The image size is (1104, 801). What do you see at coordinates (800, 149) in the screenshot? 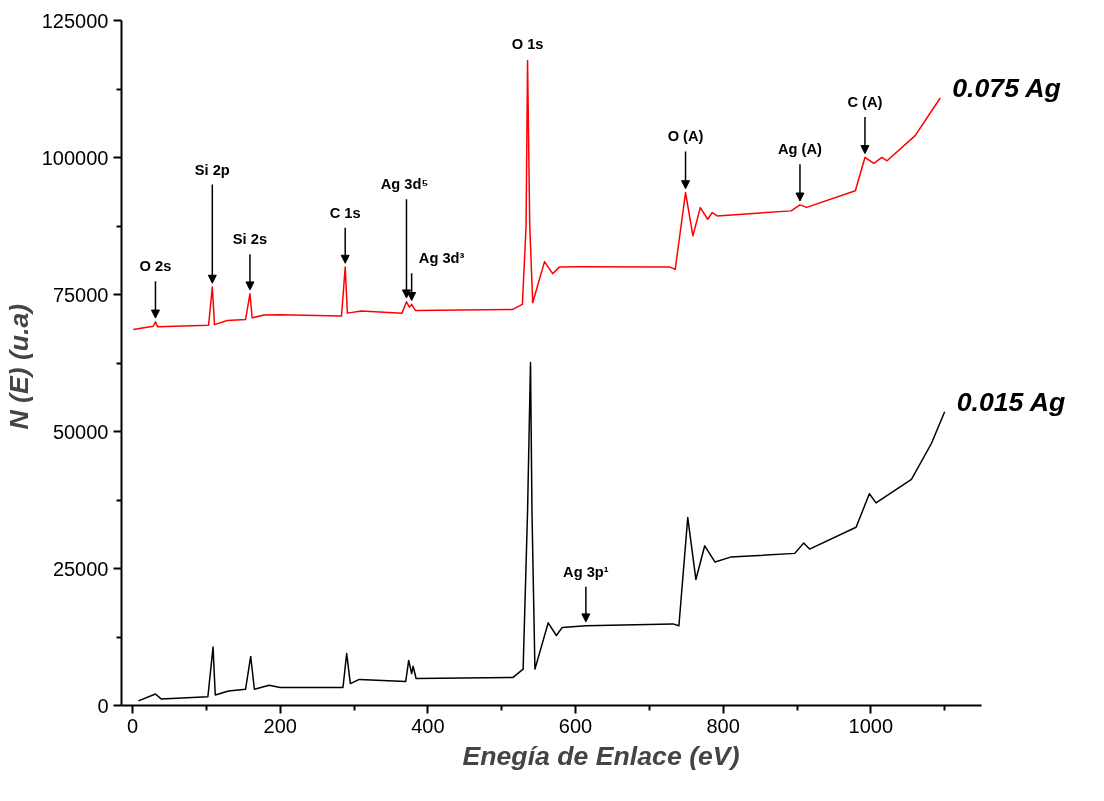
I see `annotation: Ag (A)` at bounding box center [800, 149].